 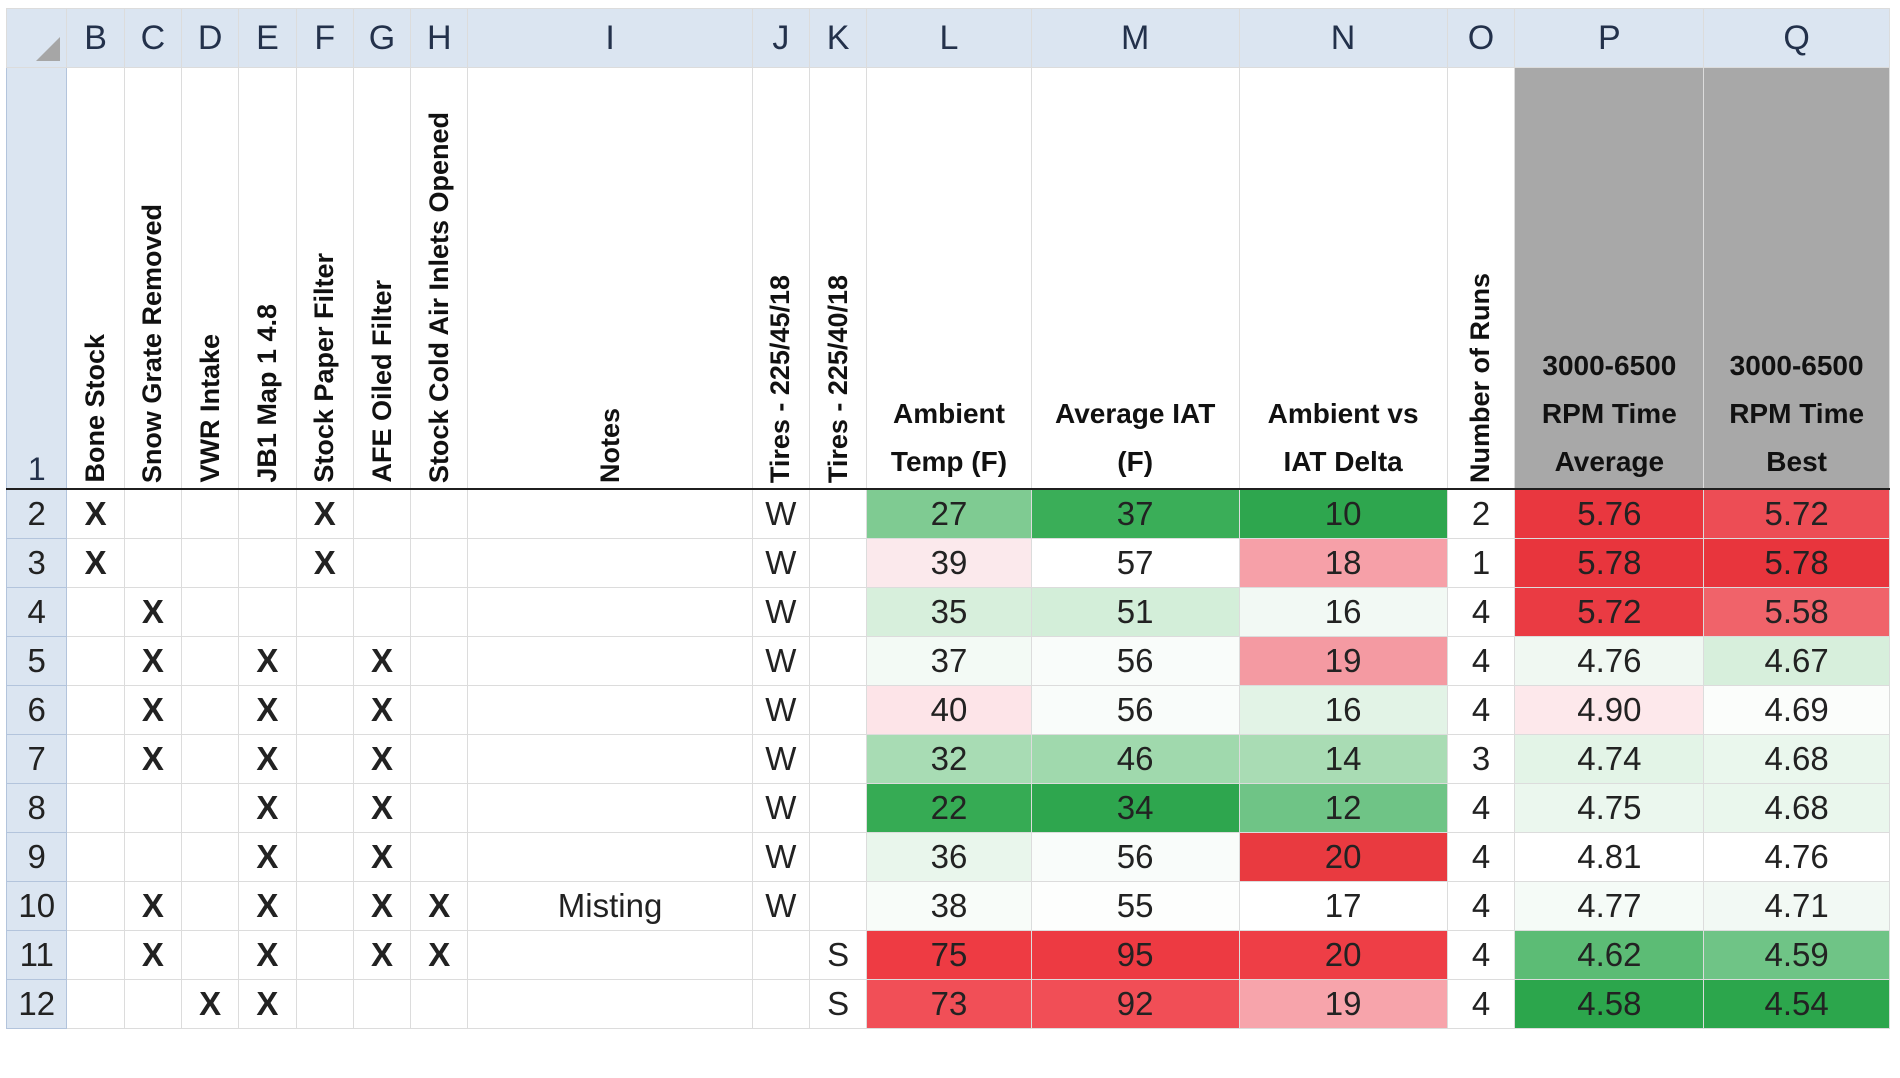 What do you see at coordinates (1609, 278) in the screenshot?
I see `header-cell-p: 3000-6500 RPM Time Average` at bounding box center [1609, 278].